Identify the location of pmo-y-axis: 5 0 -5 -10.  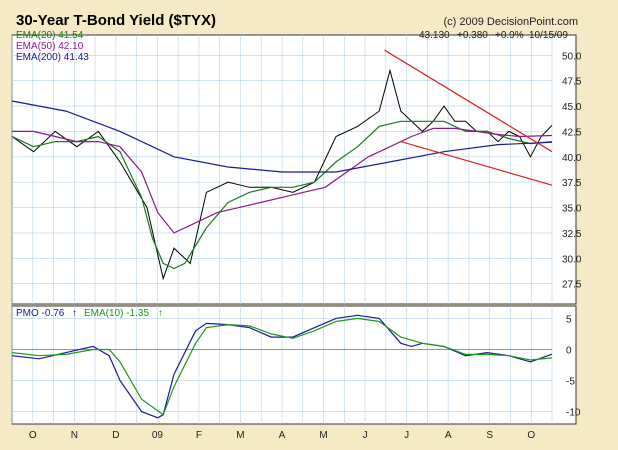
(573, 366).